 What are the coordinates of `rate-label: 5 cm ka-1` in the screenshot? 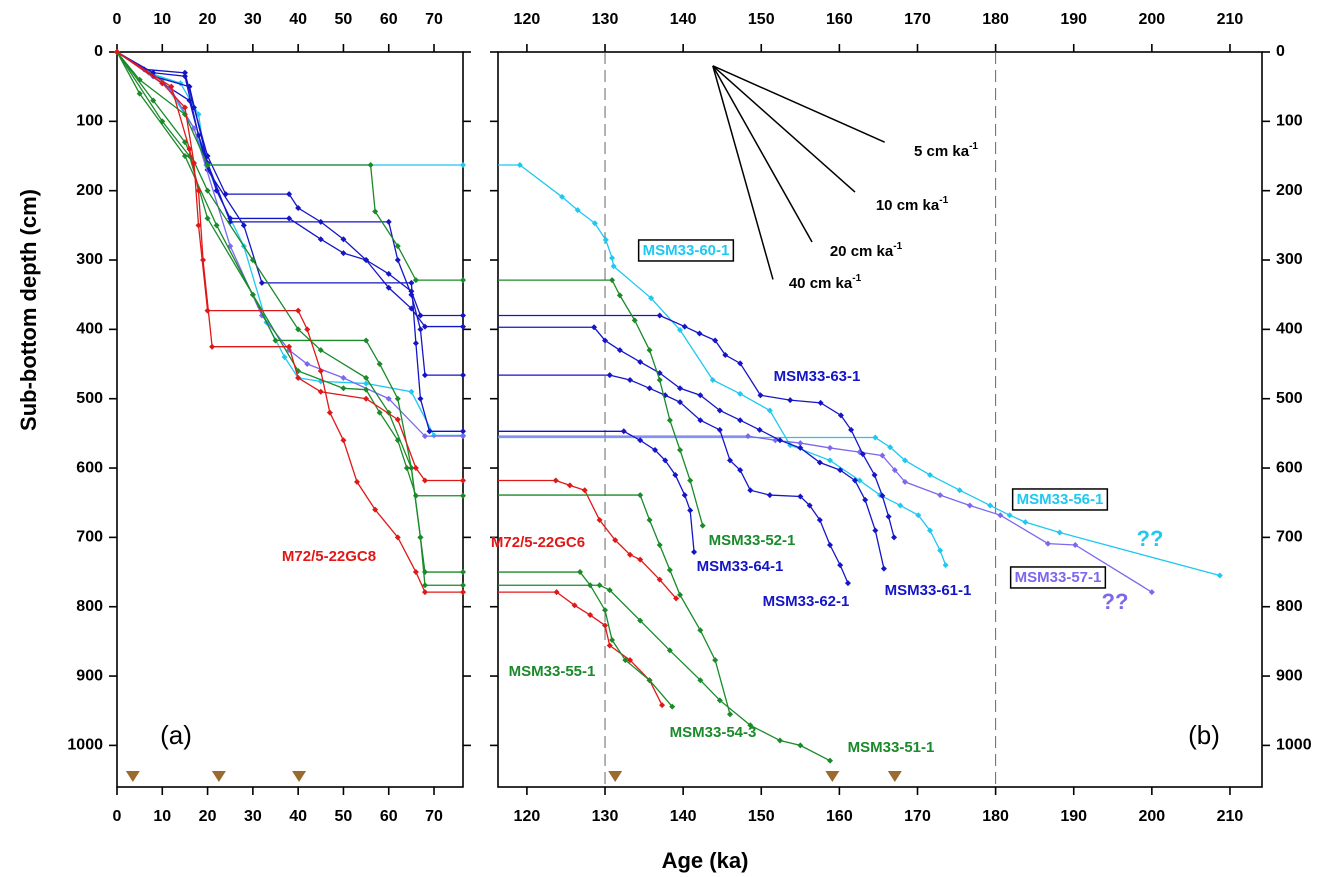 It's located at (946, 150).